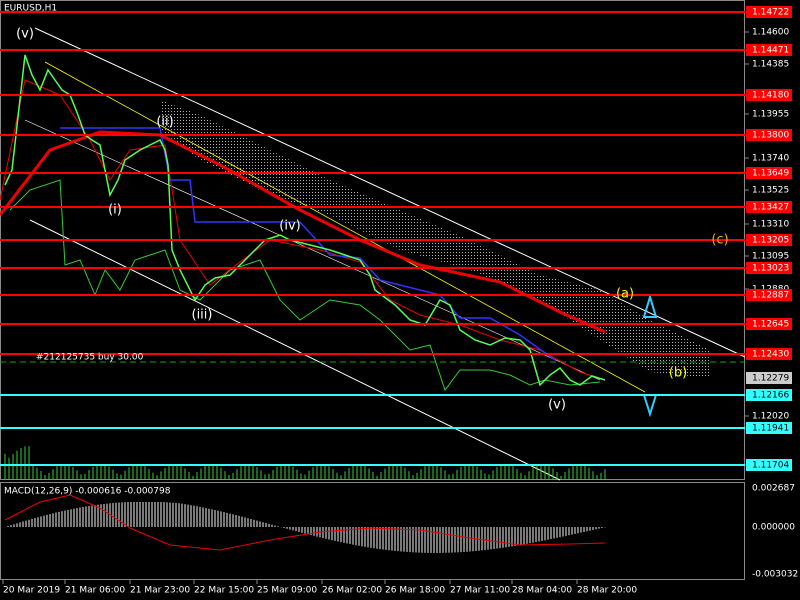  I want to click on time-label: 27 Mar 11:00, so click(480, 591).